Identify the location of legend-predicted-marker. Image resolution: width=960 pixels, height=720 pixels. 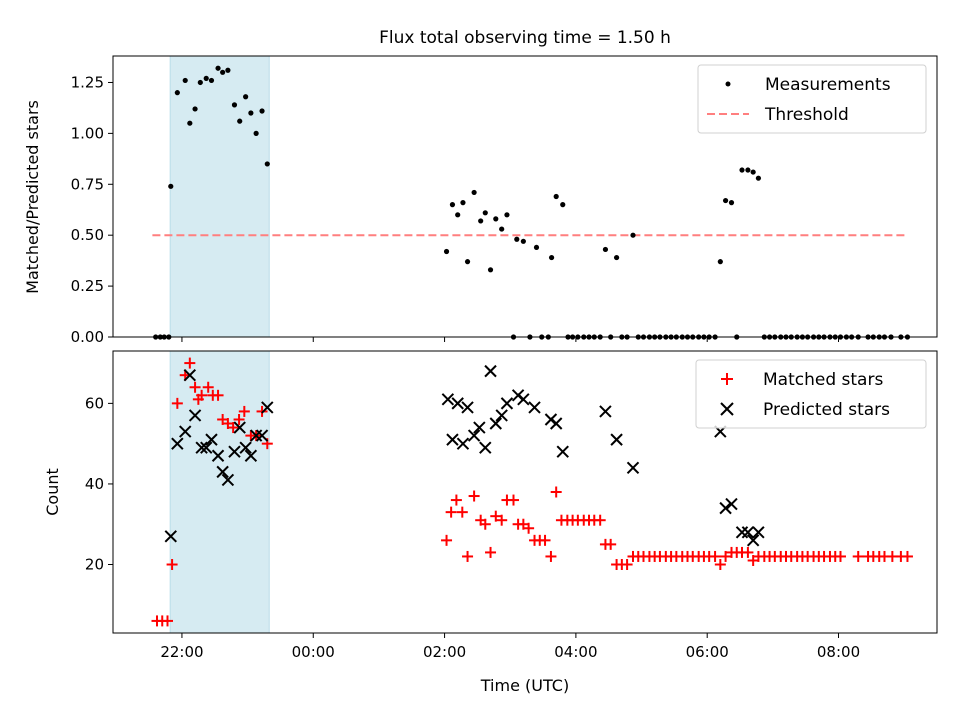
(727, 409).